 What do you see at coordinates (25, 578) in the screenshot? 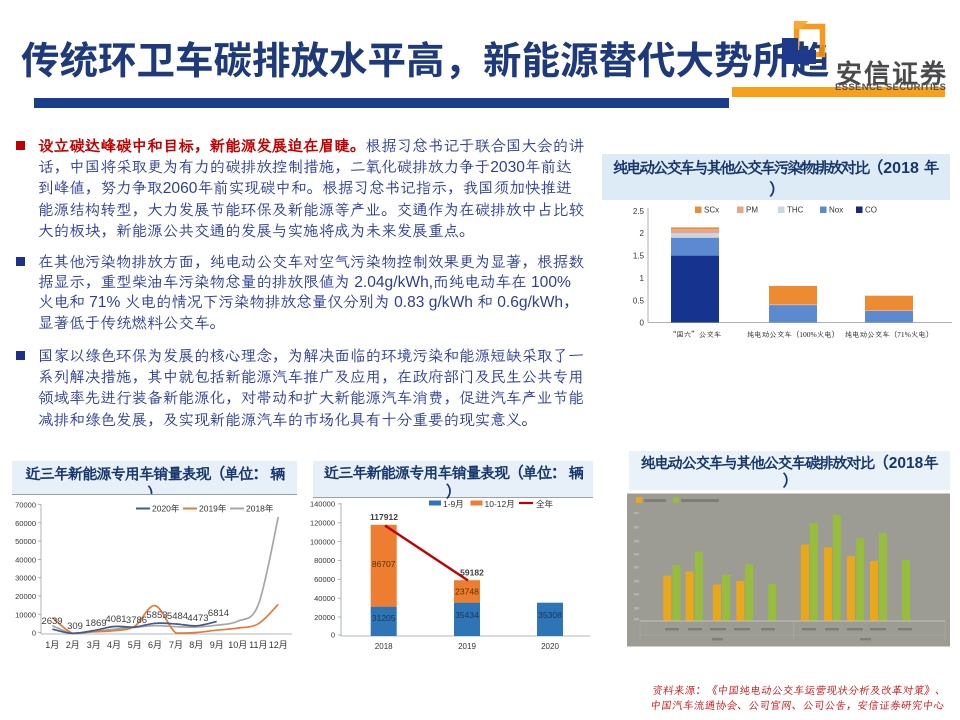
I see `svg-text: 30000` at bounding box center [25, 578].